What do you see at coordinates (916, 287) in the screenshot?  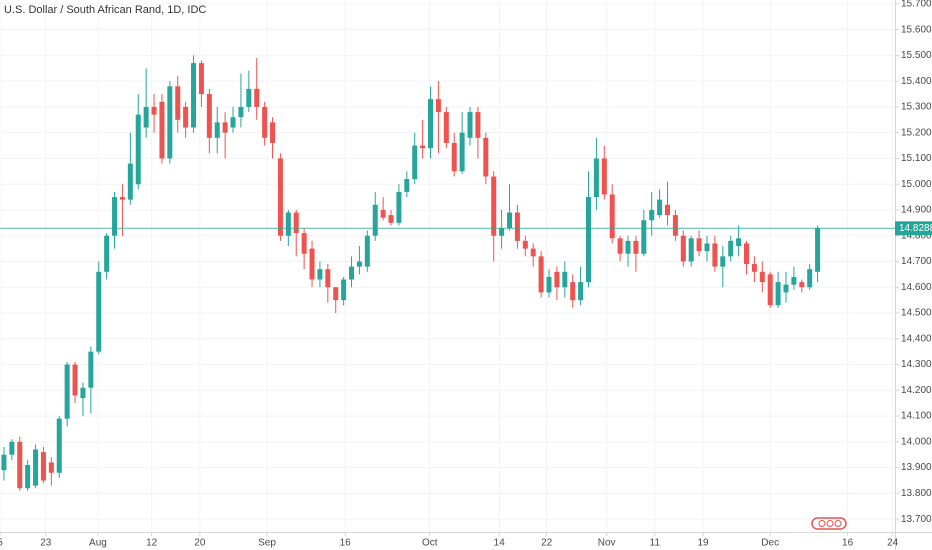 I see `y-tick-label: 14.60000` at bounding box center [916, 287].